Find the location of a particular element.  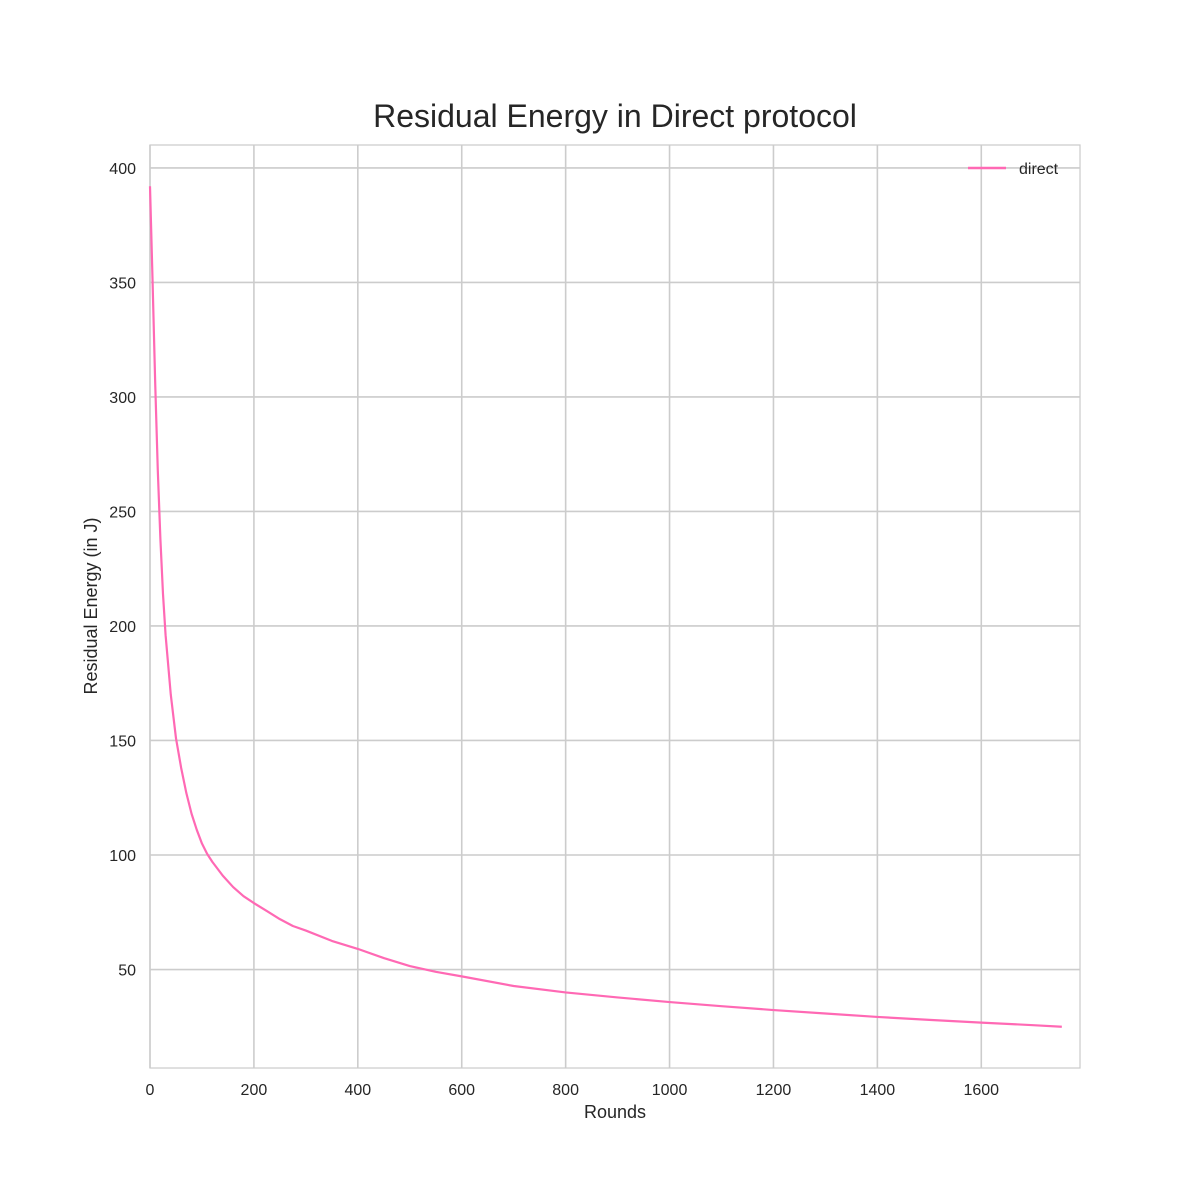

x-tick-label: 400 is located at coordinates (357, 1090).